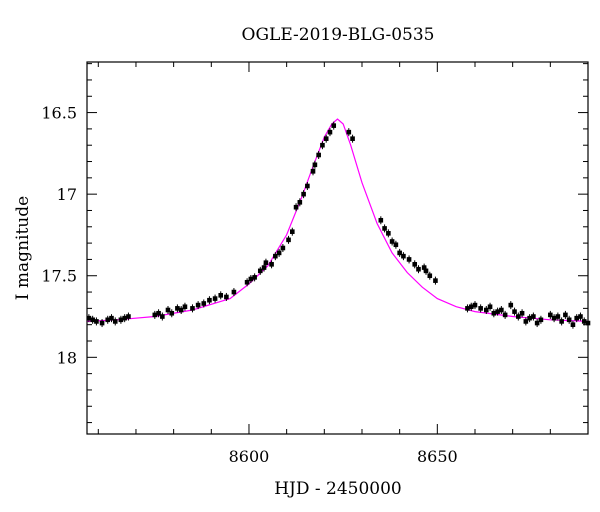 The image size is (600, 512). What do you see at coordinates (249, 456) in the screenshot?
I see `x-tick-label: 8600` at bounding box center [249, 456].